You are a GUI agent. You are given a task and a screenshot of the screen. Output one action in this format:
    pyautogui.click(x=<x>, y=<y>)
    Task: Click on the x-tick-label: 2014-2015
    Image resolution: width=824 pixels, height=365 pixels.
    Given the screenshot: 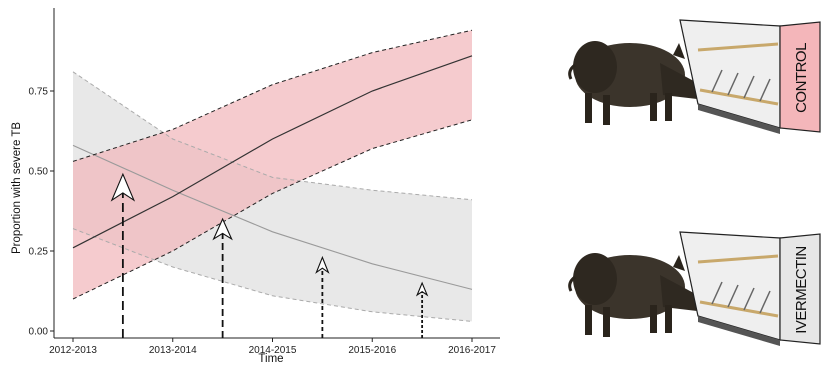 What is the action you would take?
    pyautogui.click(x=273, y=350)
    